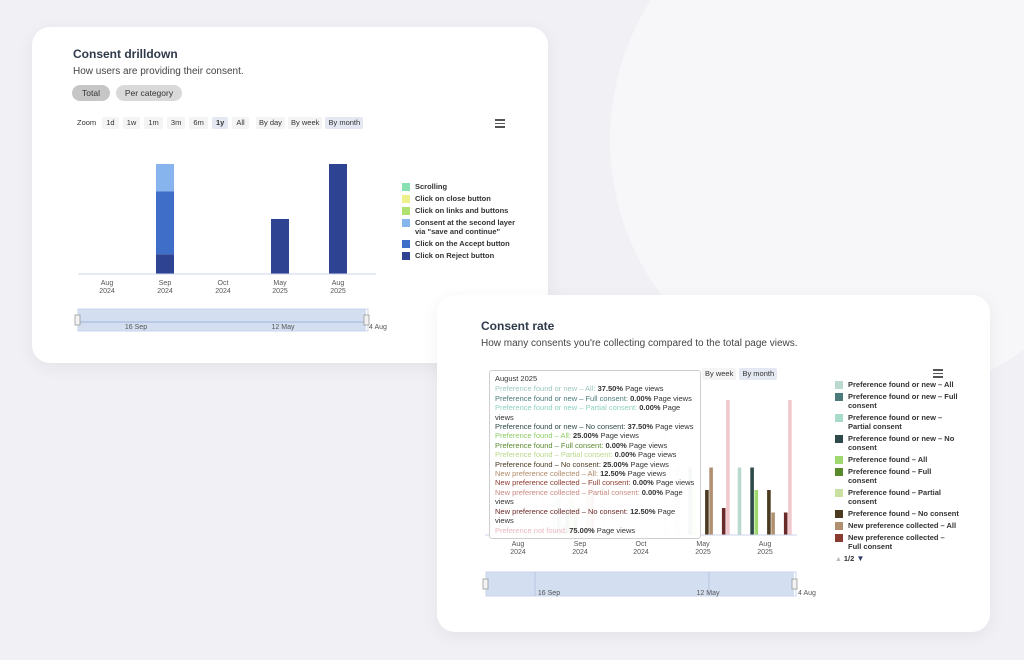 This screenshot has height=660, width=1024. I want to click on grouping-toolbar: By week By month, so click(740, 374).